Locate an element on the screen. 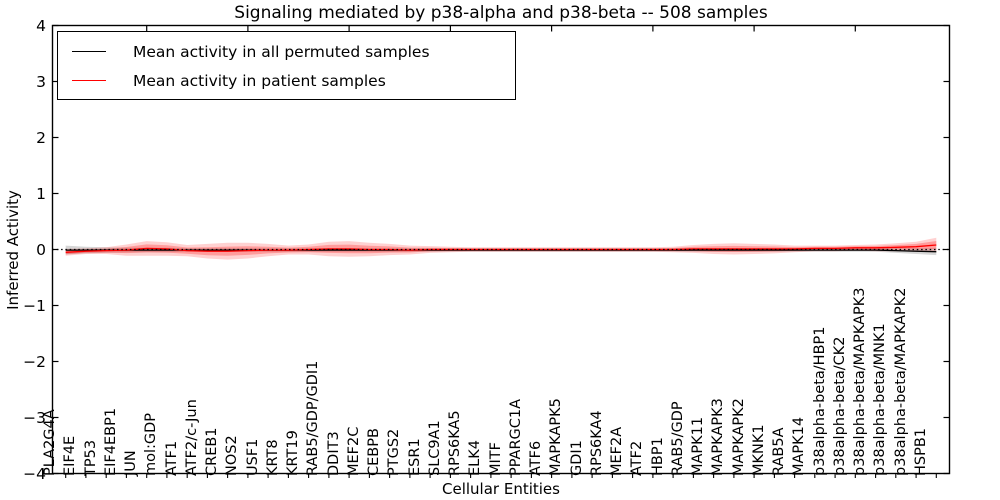 The image size is (1000, 500). y-tick-label: −1 is located at coordinates (34, 305).